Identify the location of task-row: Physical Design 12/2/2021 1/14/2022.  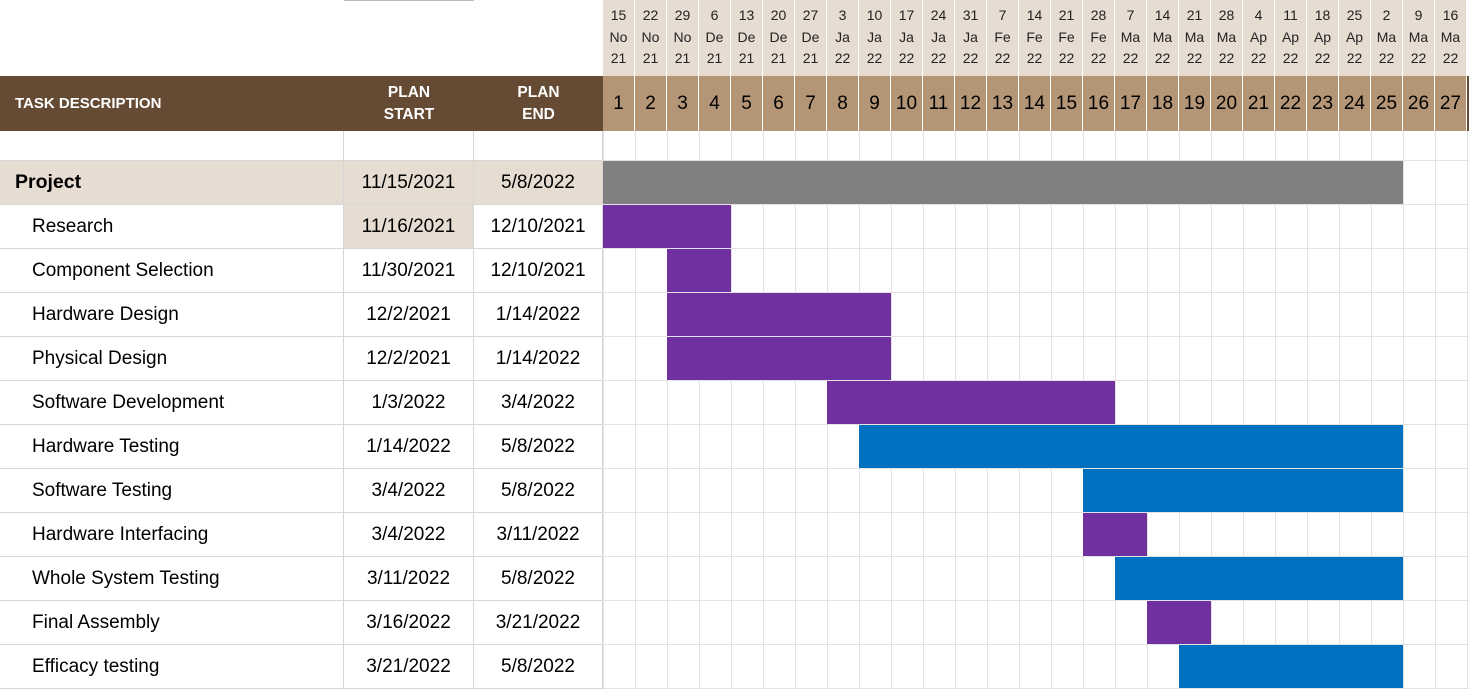
(301, 359).